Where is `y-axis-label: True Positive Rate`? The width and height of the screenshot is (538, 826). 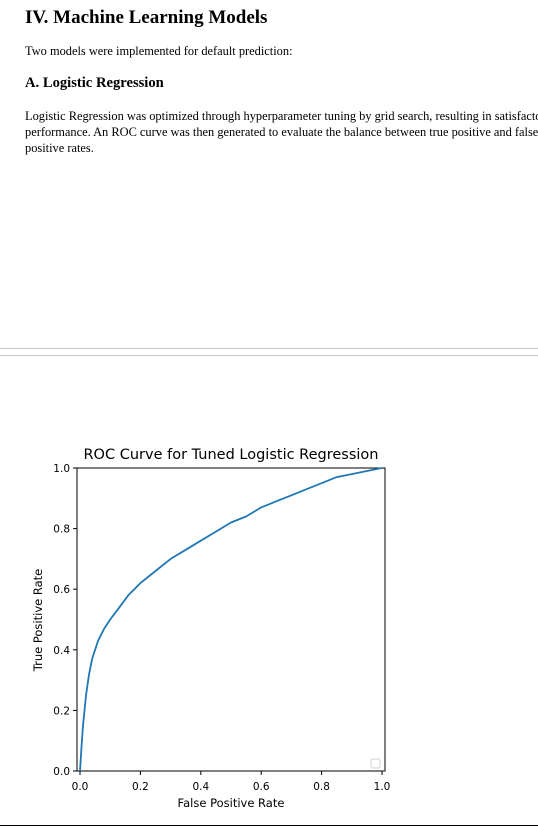
y-axis-label: True Positive Rate is located at coordinates (38, 620).